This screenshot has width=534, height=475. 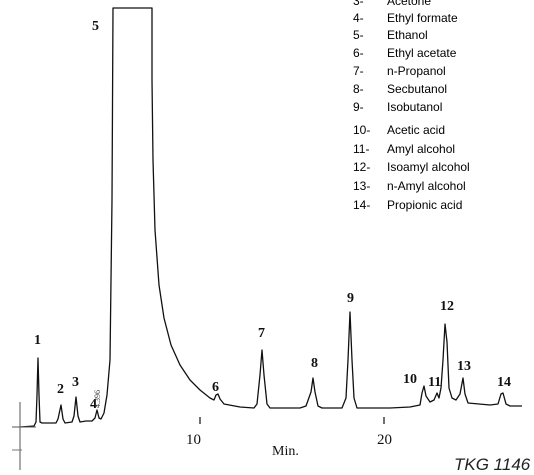 What do you see at coordinates (361, 205) in the screenshot?
I see `legend-num-14: 14-` at bounding box center [361, 205].